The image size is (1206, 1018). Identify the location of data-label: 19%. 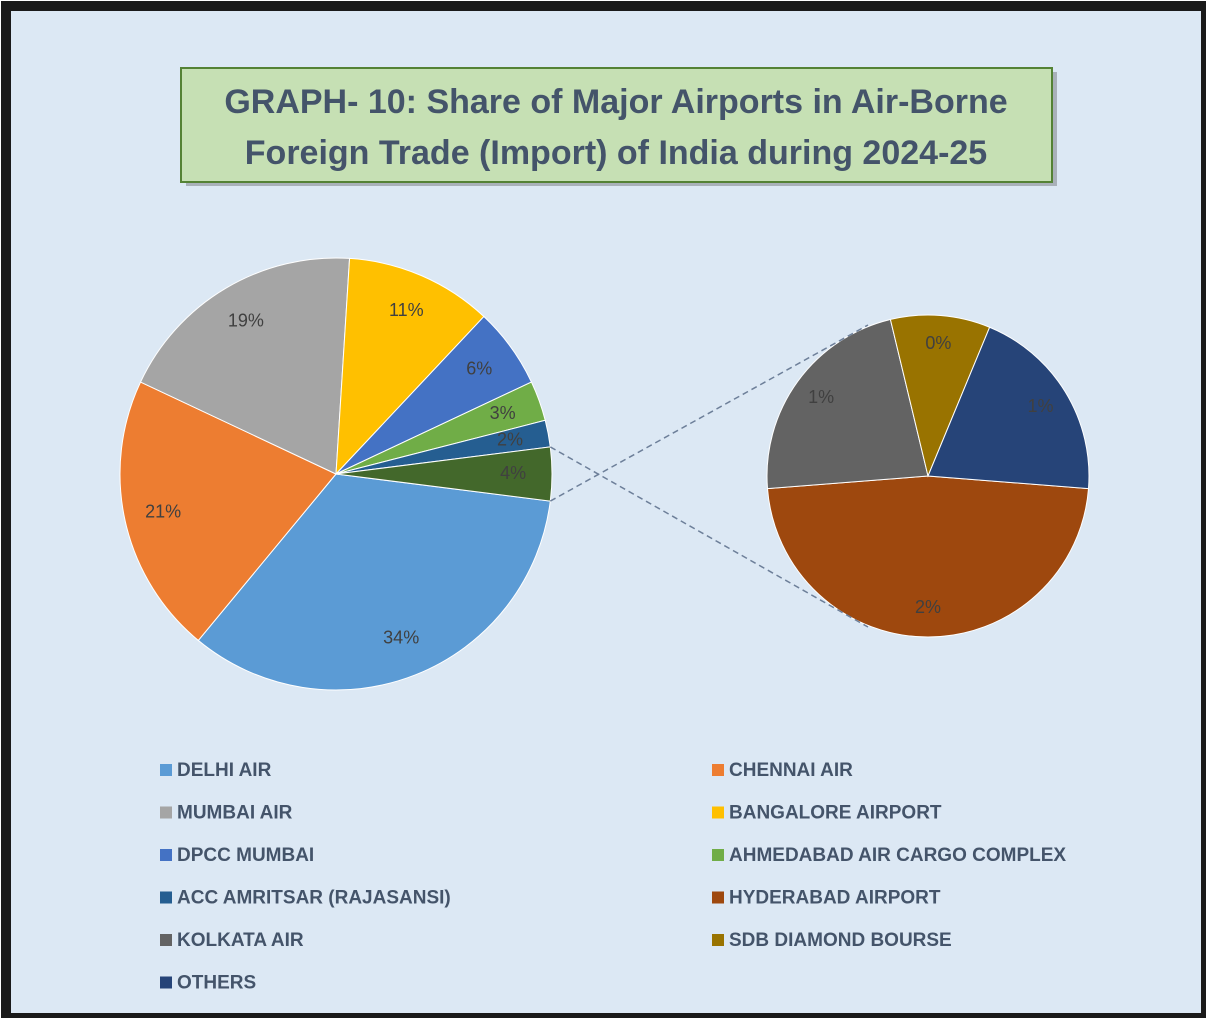
(246, 320).